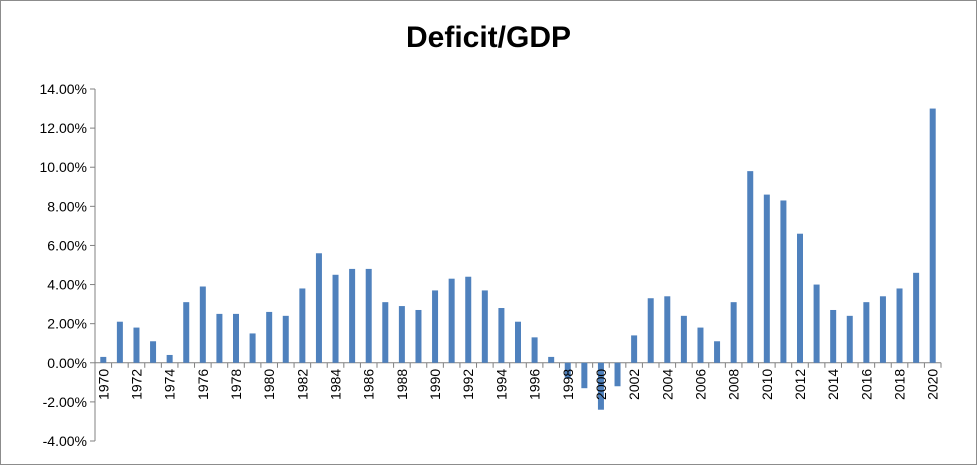 The width and height of the screenshot is (977, 465). What do you see at coordinates (683, 339) in the screenshot?
I see `bar-2005` at bounding box center [683, 339].